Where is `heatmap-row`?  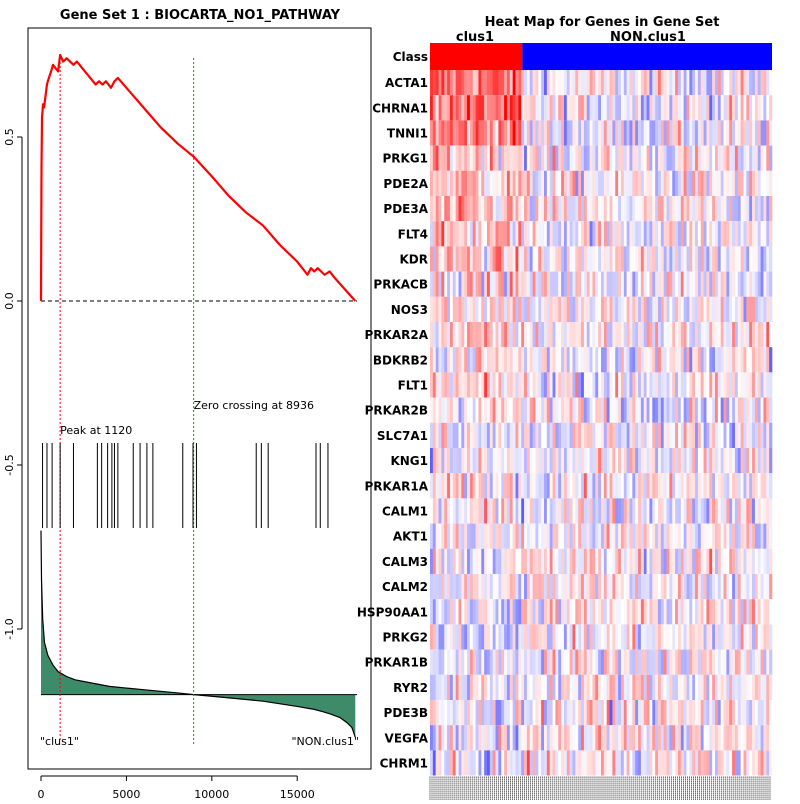
heatmap-row is located at coordinates (601, 335).